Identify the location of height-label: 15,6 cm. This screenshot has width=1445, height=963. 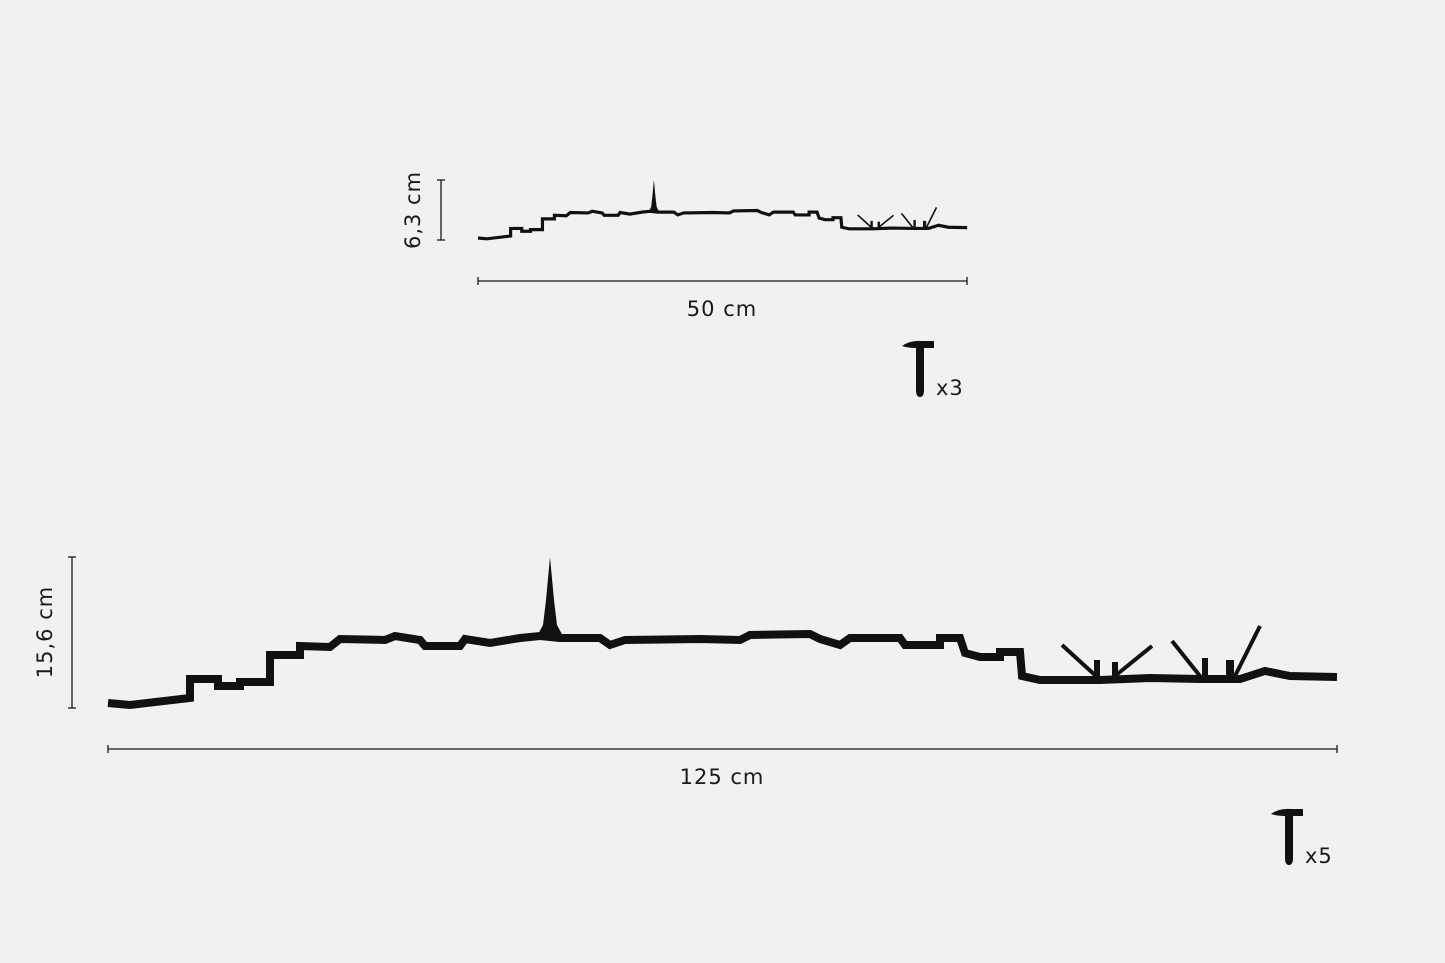
(45, 632).